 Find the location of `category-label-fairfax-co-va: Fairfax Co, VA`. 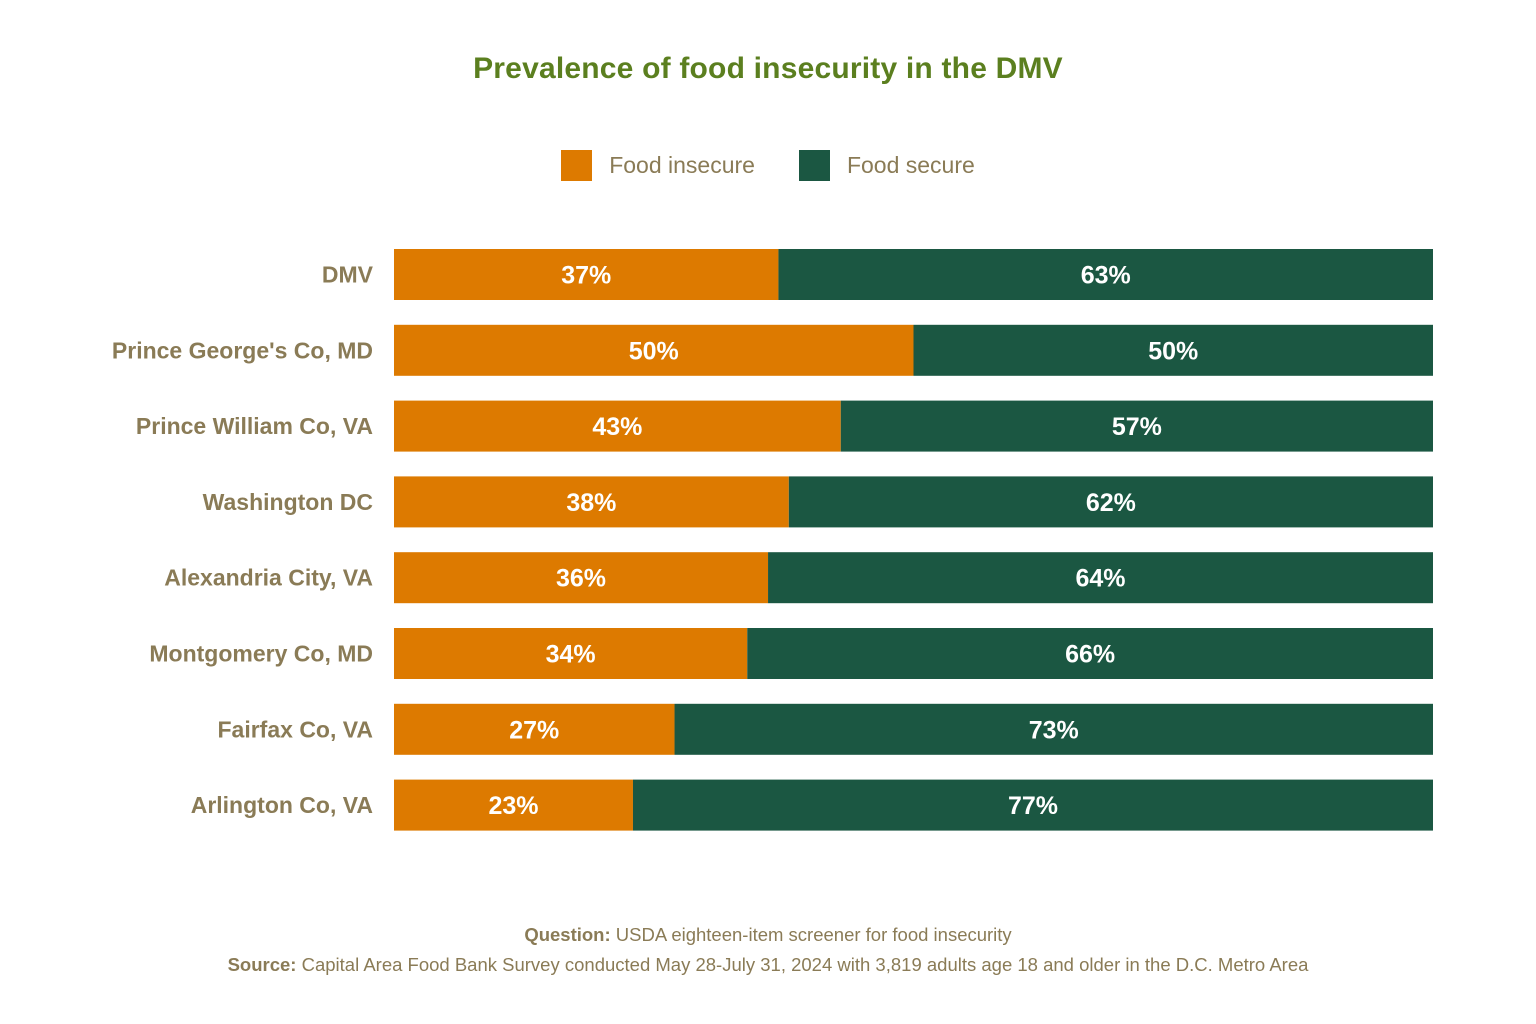

category-label-fairfax-co-va: Fairfax Co, VA is located at coordinates (296, 729).